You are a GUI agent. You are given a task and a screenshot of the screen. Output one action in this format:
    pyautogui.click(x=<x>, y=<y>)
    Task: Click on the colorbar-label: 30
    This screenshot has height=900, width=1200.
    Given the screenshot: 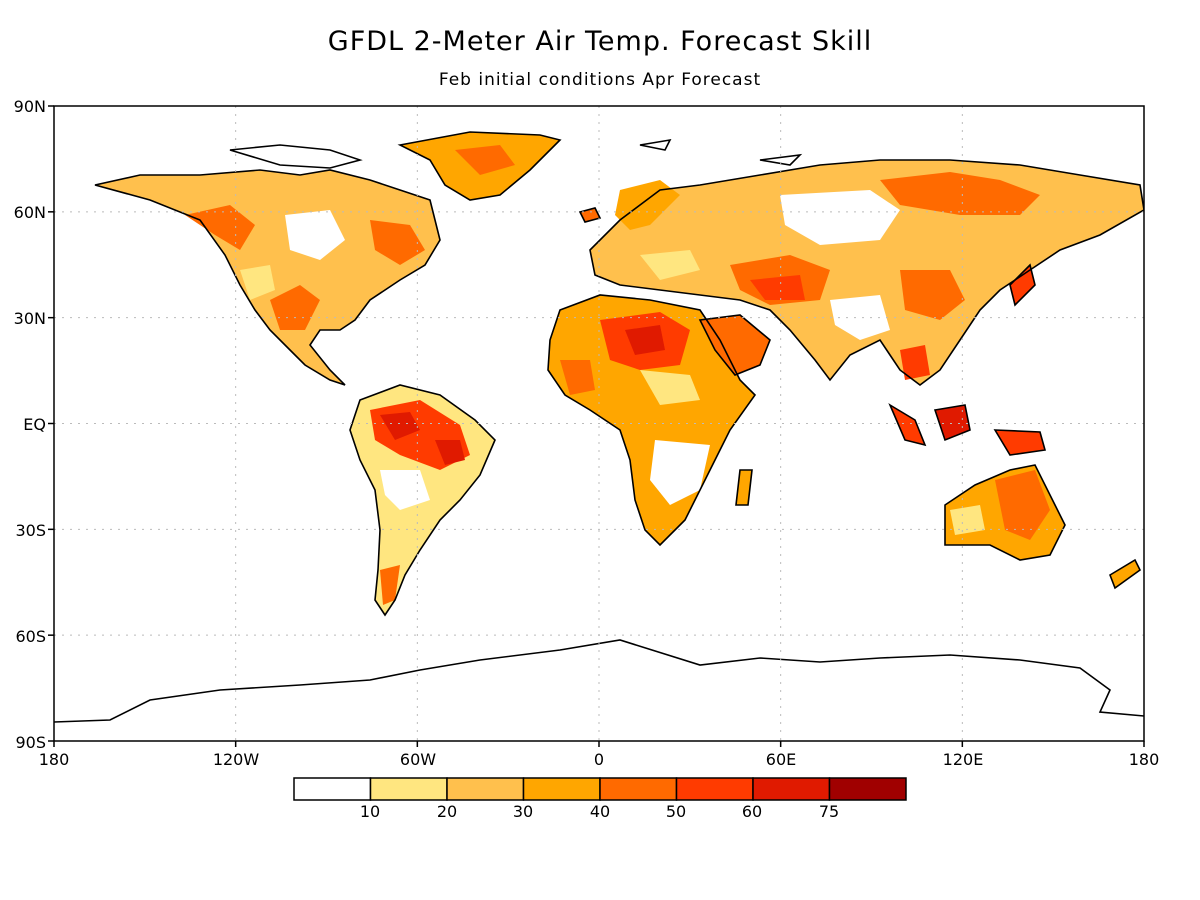 What is the action you would take?
    pyautogui.click(x=523, y=811)
    